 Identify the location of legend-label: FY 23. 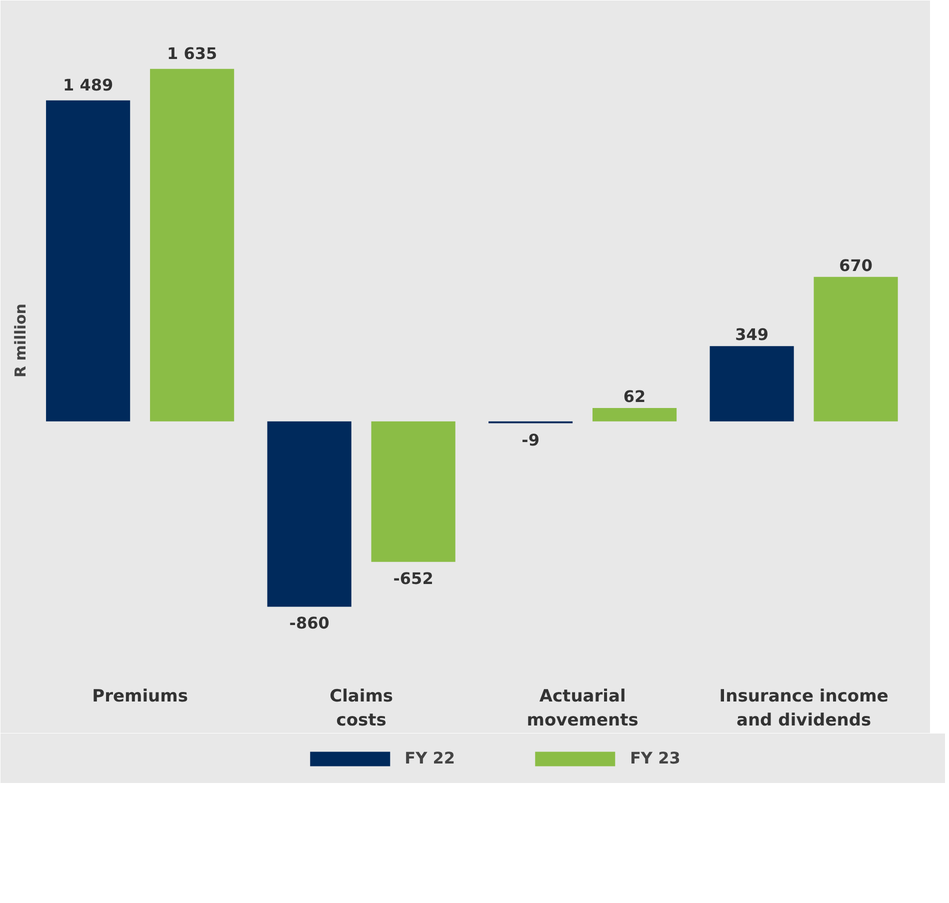
(655, 758).